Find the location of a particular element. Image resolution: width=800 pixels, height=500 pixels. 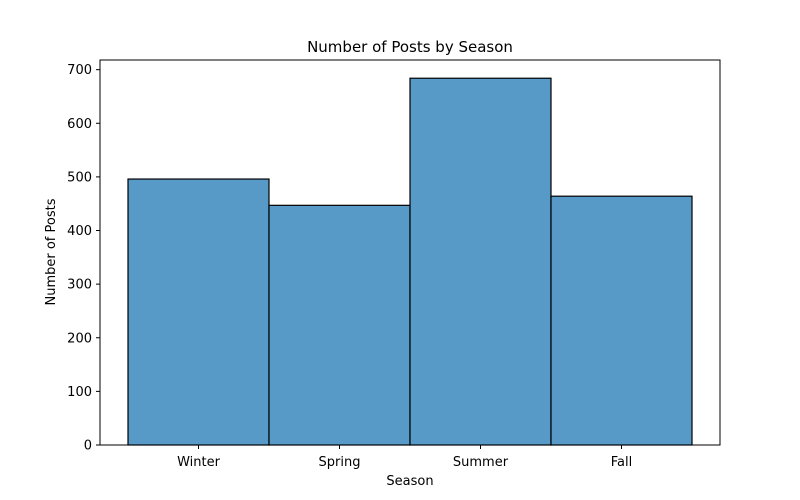

y-axis: 0 100 200 300 400 500 600 700 is located at coordinates (83, 258).